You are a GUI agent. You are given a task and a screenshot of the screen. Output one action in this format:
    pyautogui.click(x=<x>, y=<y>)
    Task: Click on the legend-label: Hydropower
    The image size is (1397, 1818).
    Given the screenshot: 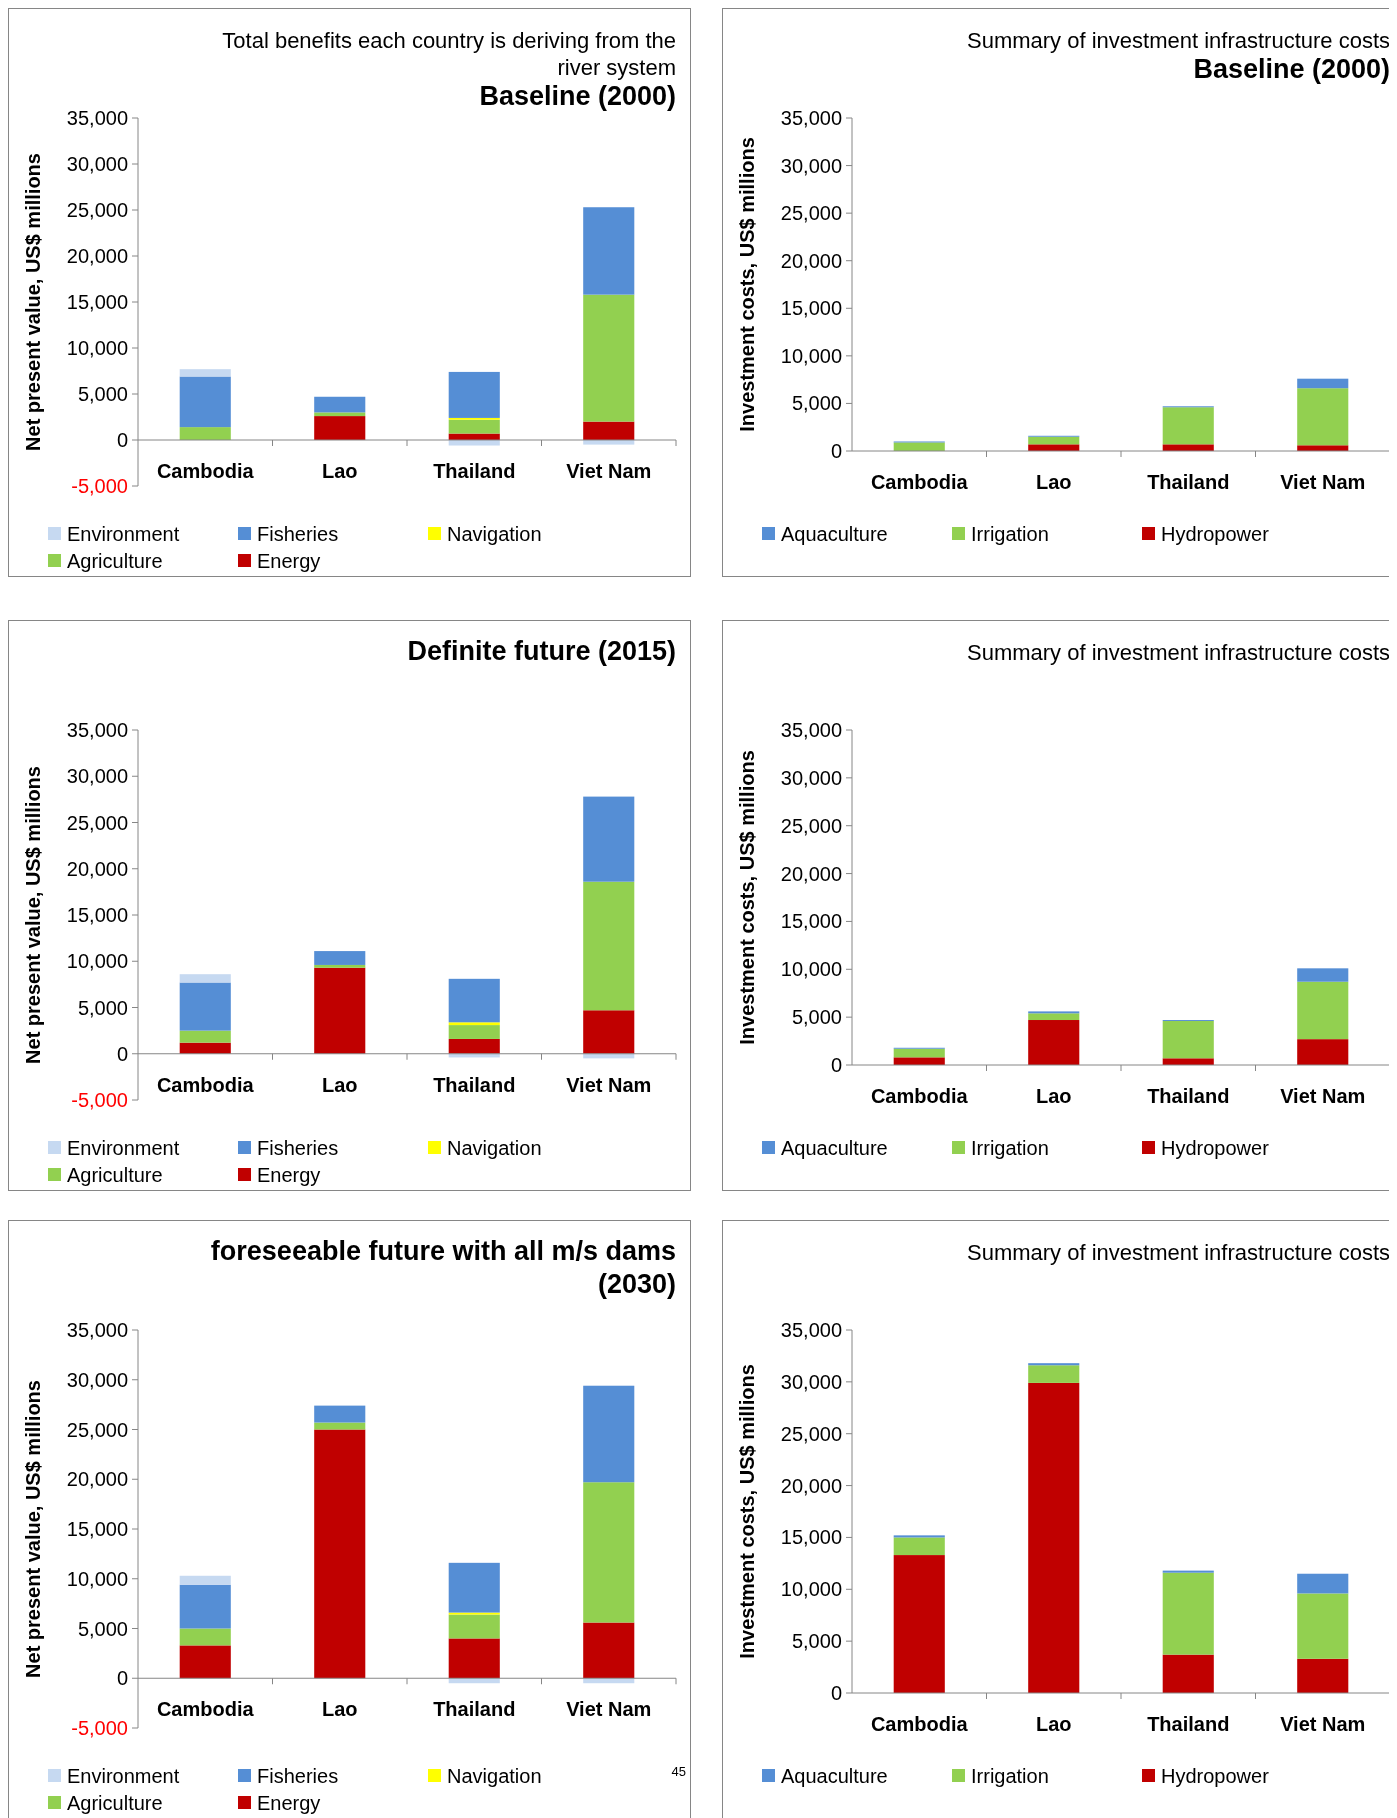 What is the action you would take?
    pyautogui.click(x=1215, y=534)
    